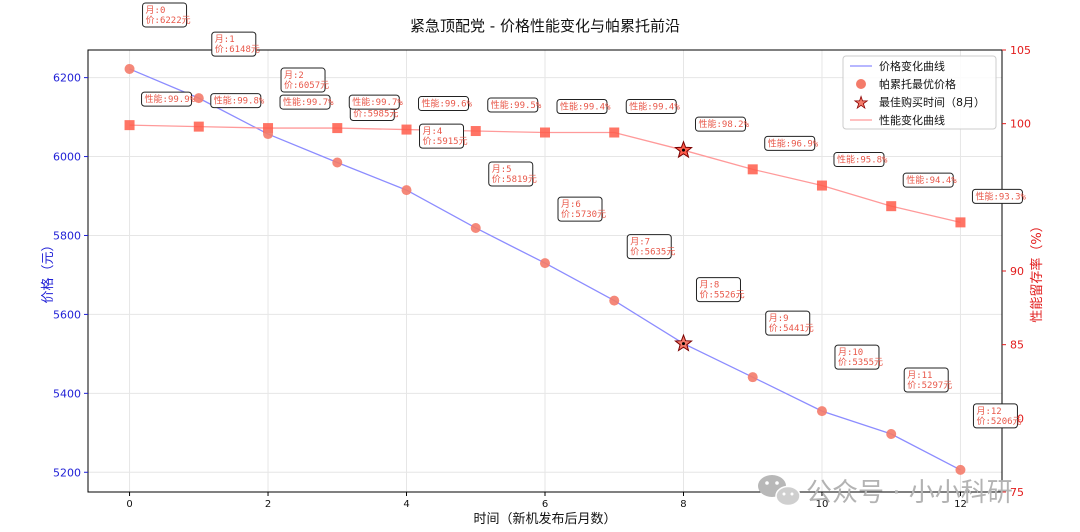 The height and width of the screenshot is (532, 1080). Describe the element at coordinates (850, 352) in the screenshot. I see `price-label-month: 月:10` at that location.